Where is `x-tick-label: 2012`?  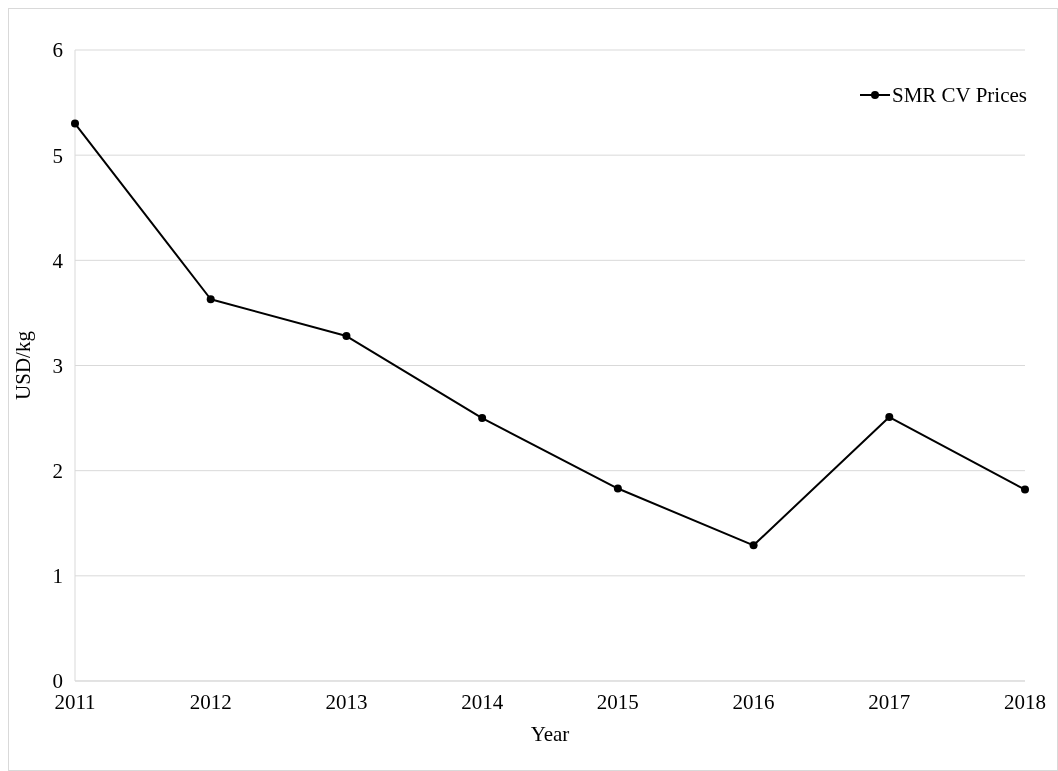
x-tick-label: 2012 is located at coordinates (210, 702).